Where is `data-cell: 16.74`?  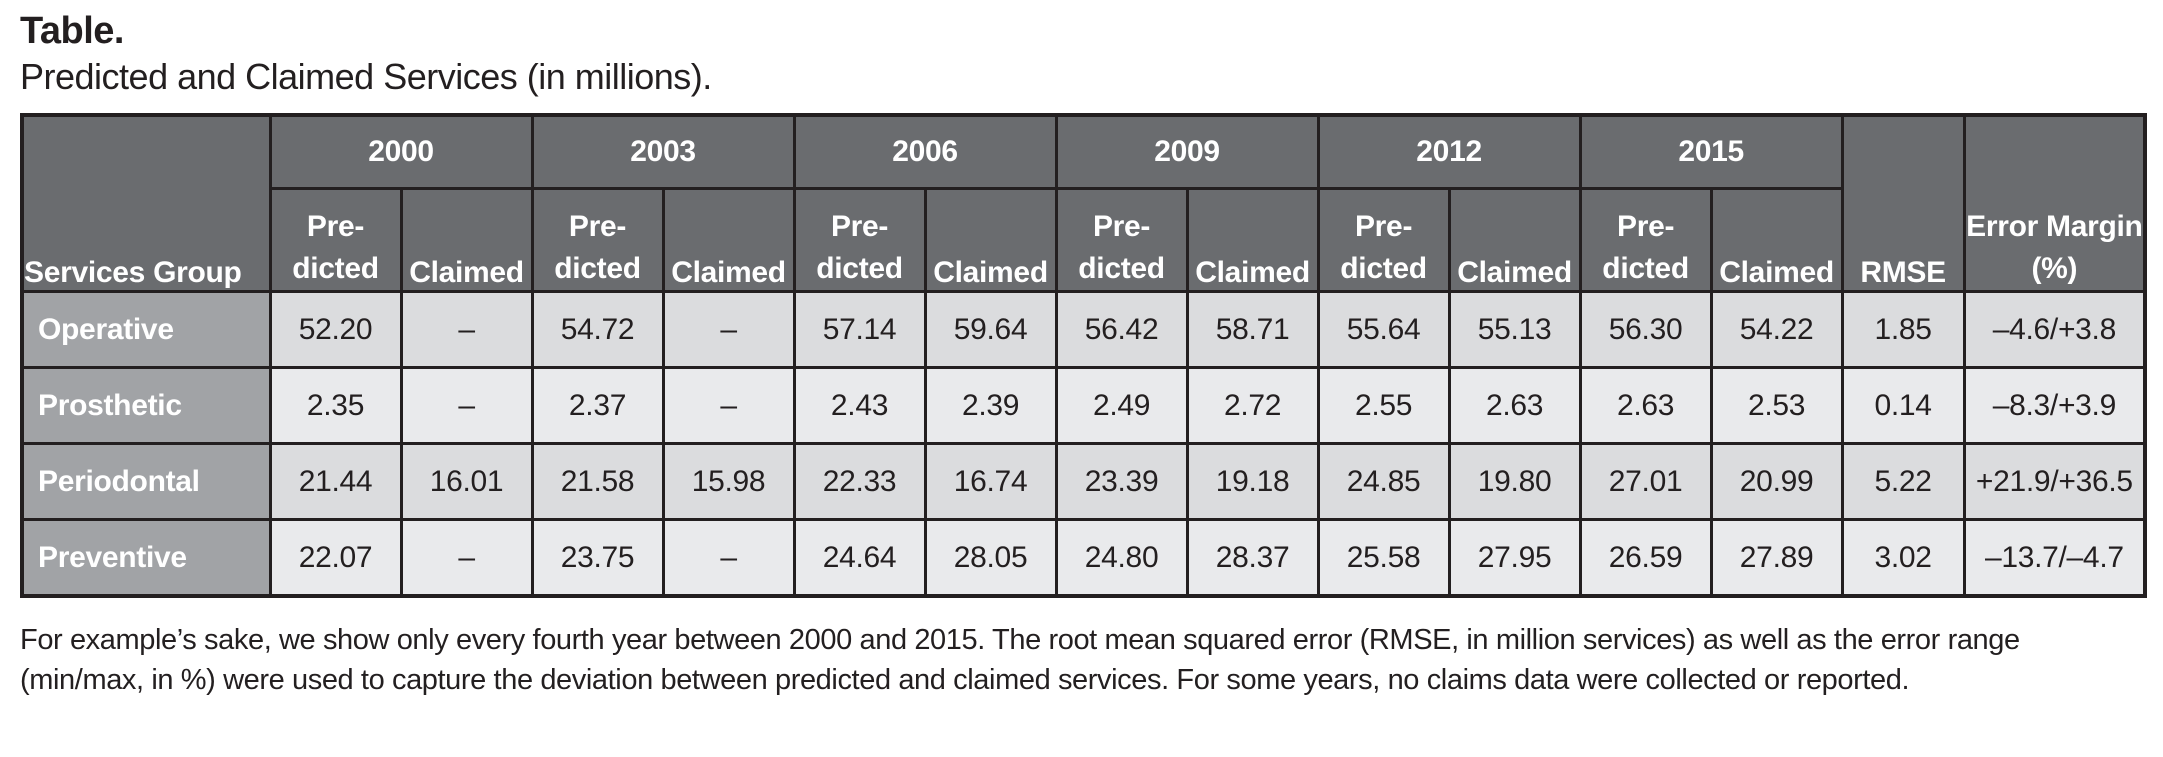
data-cell: 16.74 is located at coordinates (990, 481).